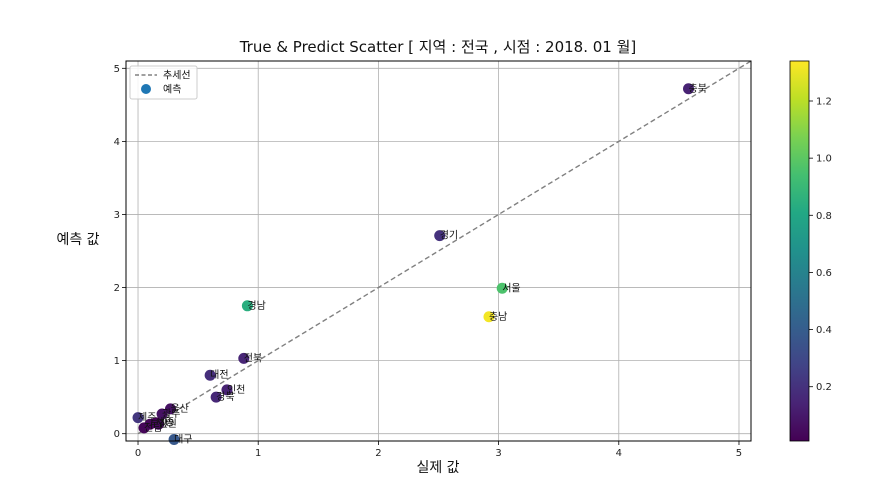 This screenshot has width=890, height=500. What do you see at coordinates (698, 89) in the screenshot?
I see `point-label: 충북` at bounding box center [698, 89].